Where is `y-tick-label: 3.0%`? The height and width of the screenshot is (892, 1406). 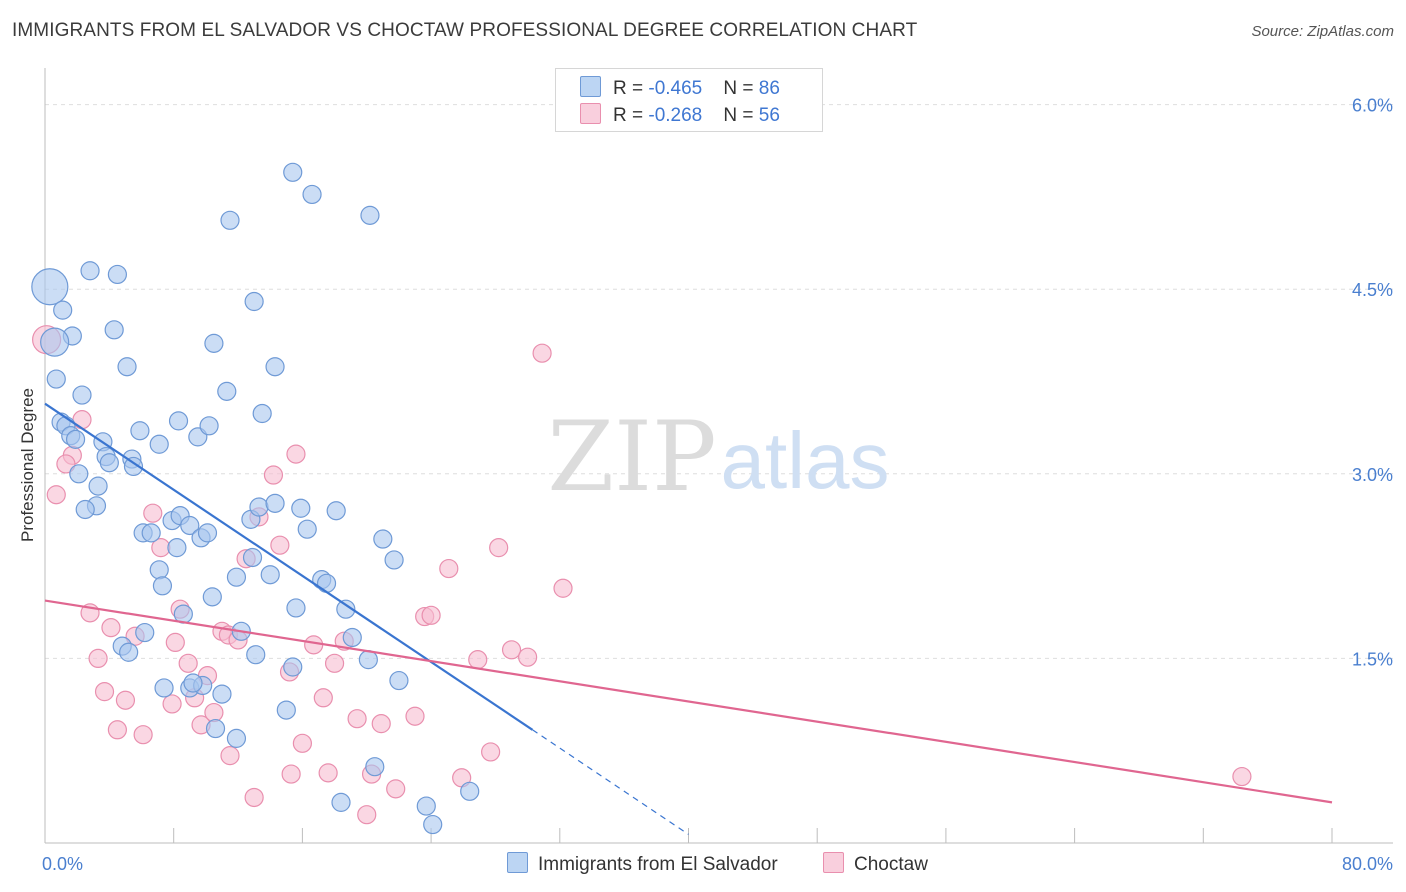 y-tick-label: 3.0% is located at coordinates (1372, 475).